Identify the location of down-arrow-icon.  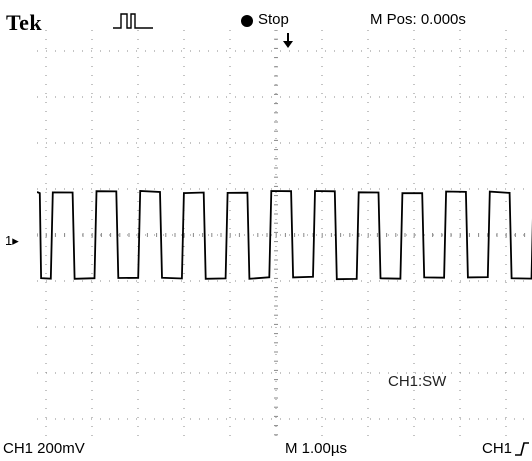
(288, 40).